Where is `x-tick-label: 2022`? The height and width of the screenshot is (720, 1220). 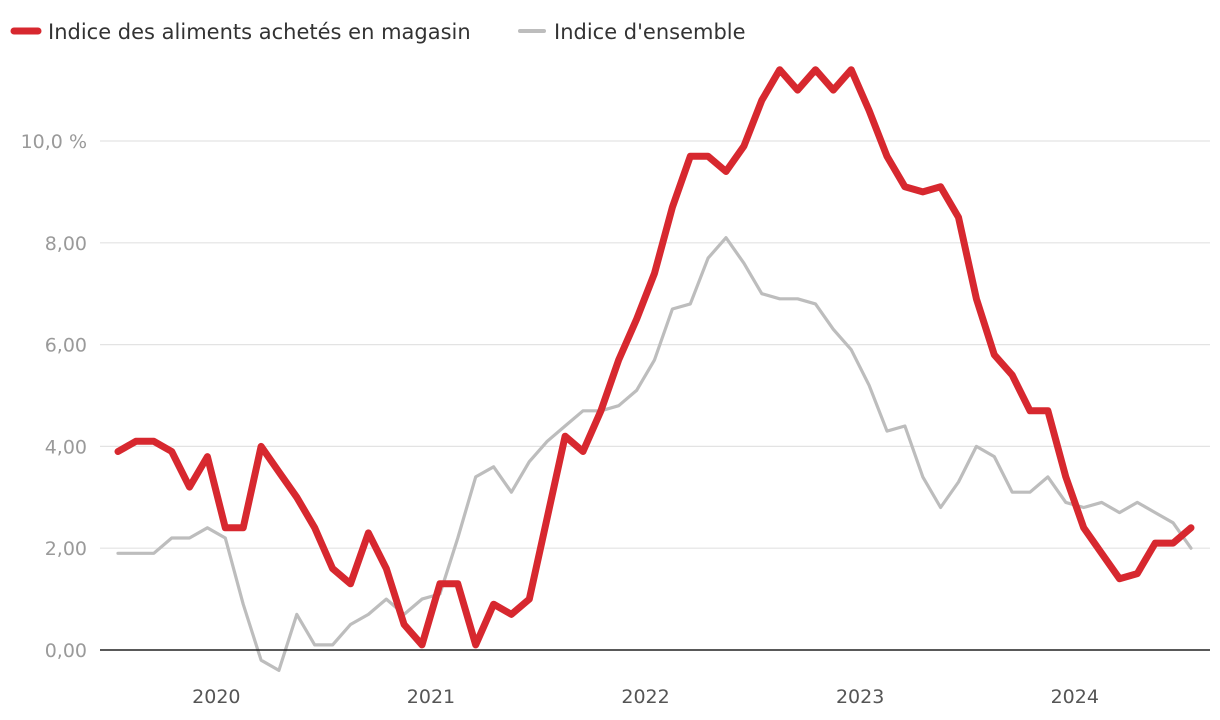 x-tick-label: 2022 is located at coordinates (645, 697).